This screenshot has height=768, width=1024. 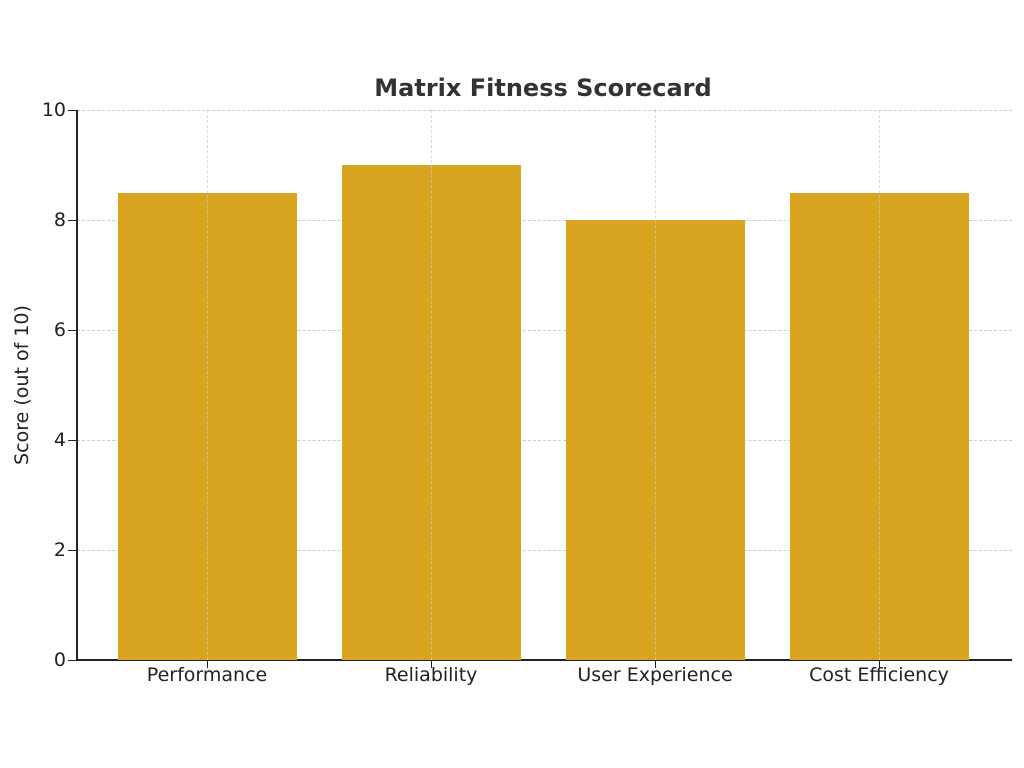 I want to click on y-tick-label: 2, so click(x=59, y=550).